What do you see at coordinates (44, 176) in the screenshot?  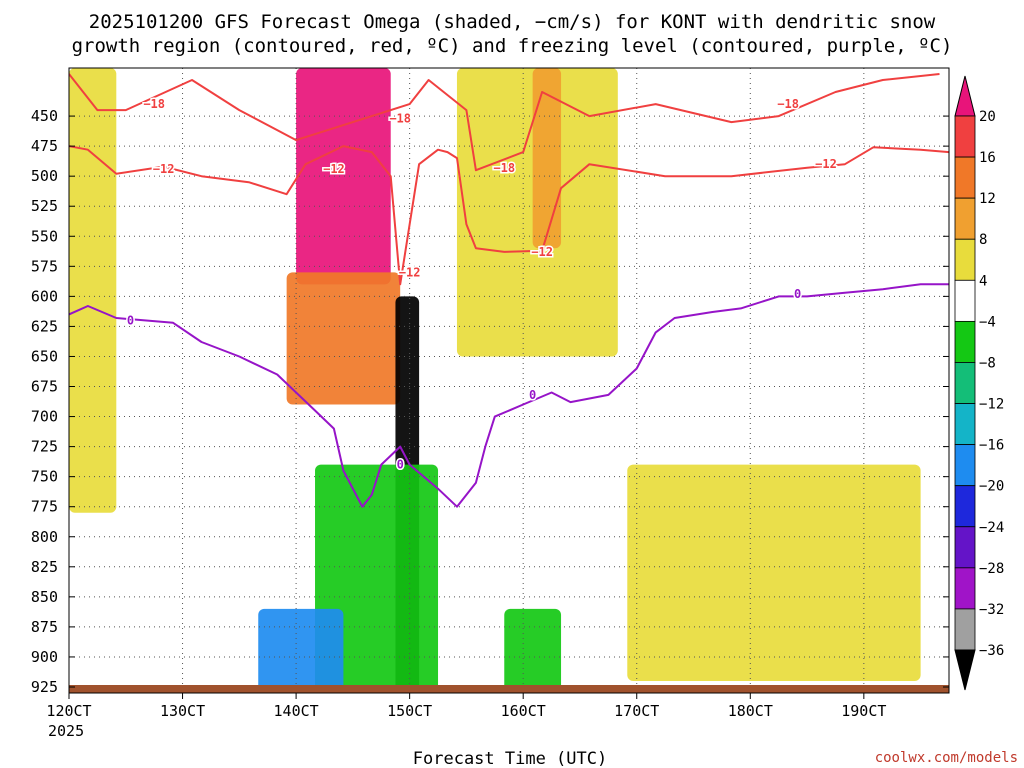 I see `y-tick-label-2: 500` at bounding box center [44, 176].